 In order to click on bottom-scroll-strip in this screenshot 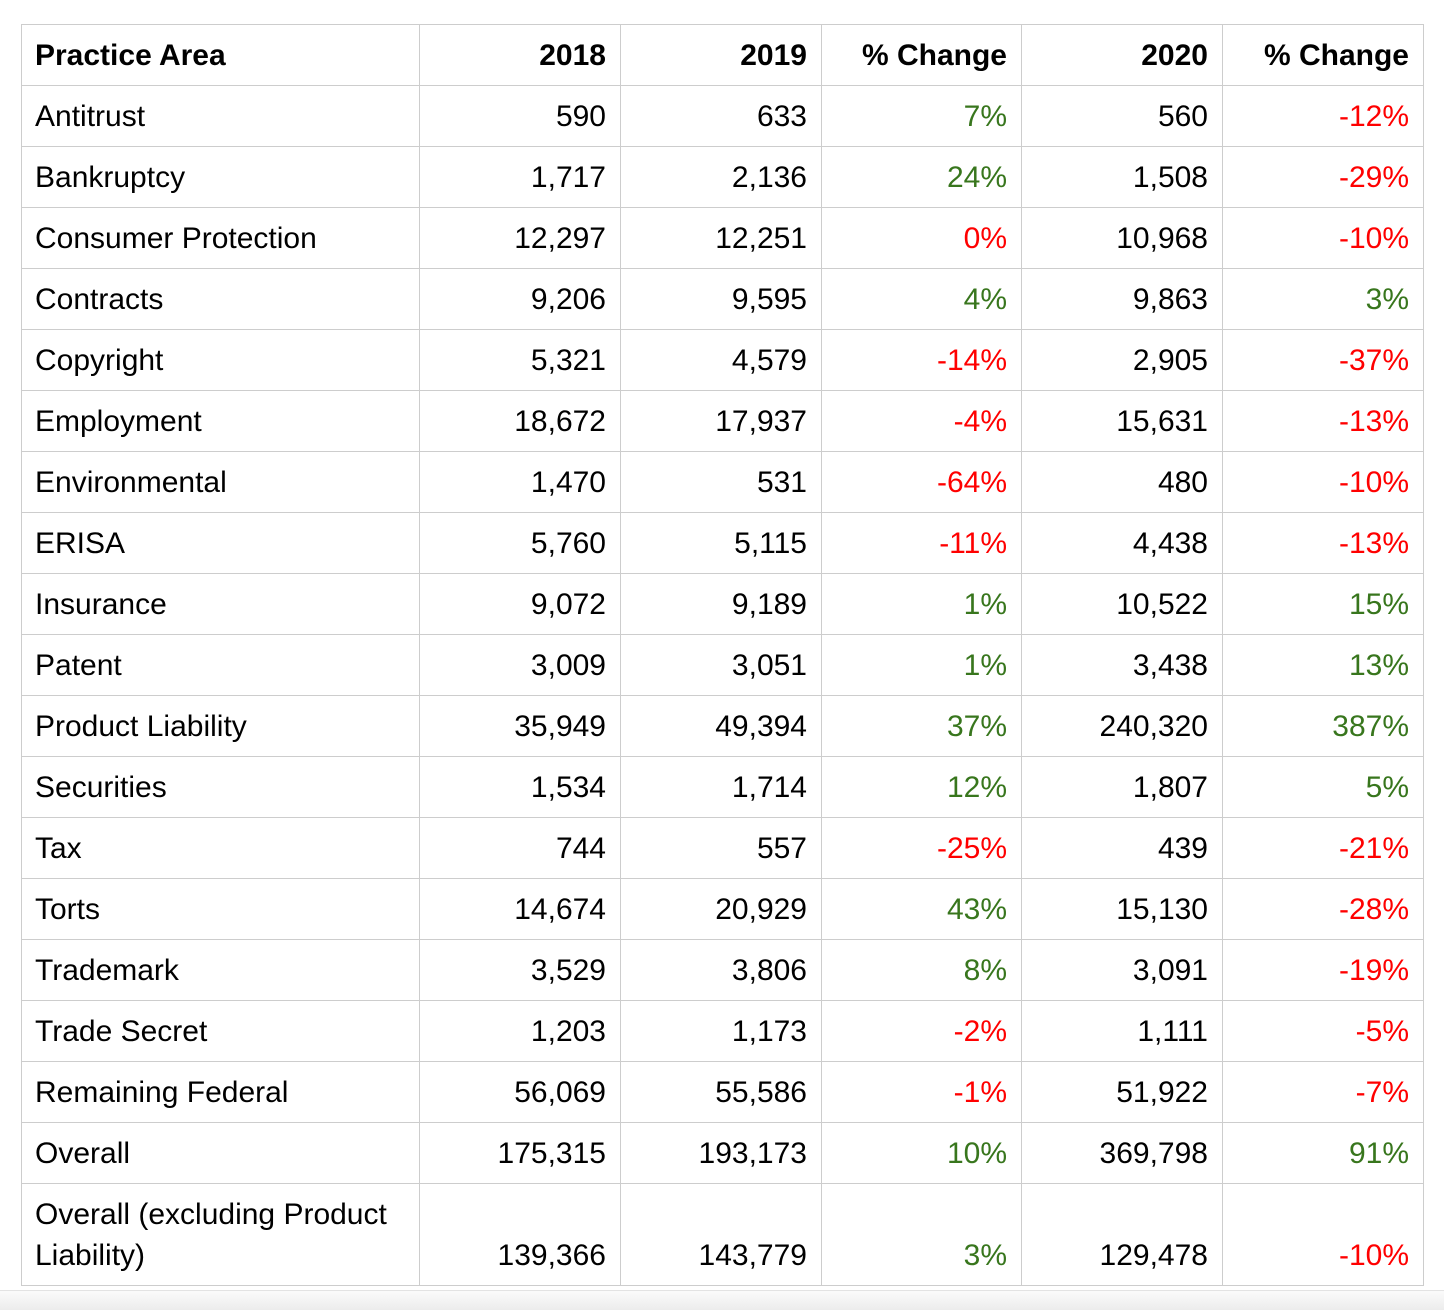, I will do `click(722, 1300)`.